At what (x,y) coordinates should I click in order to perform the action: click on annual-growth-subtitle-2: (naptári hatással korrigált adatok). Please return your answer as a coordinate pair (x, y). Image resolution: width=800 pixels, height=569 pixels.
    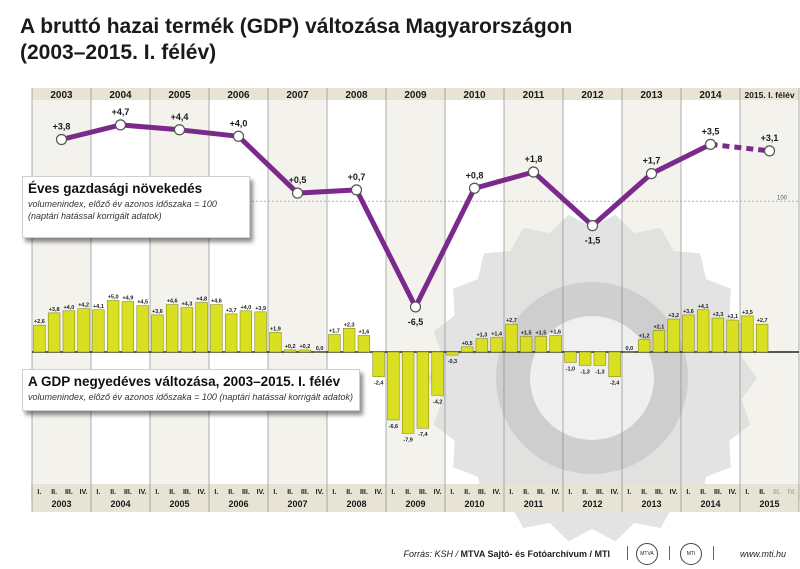
    Looking at the image, I should click on (95, 216).